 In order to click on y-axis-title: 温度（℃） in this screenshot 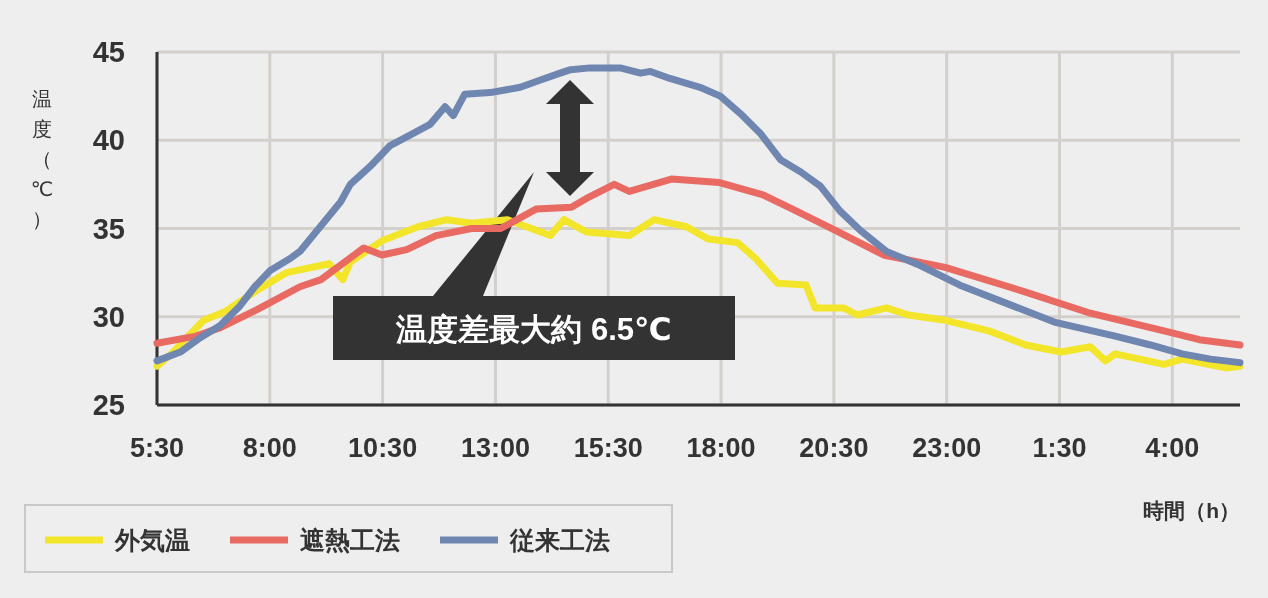, I will do `click(42, 159)`.